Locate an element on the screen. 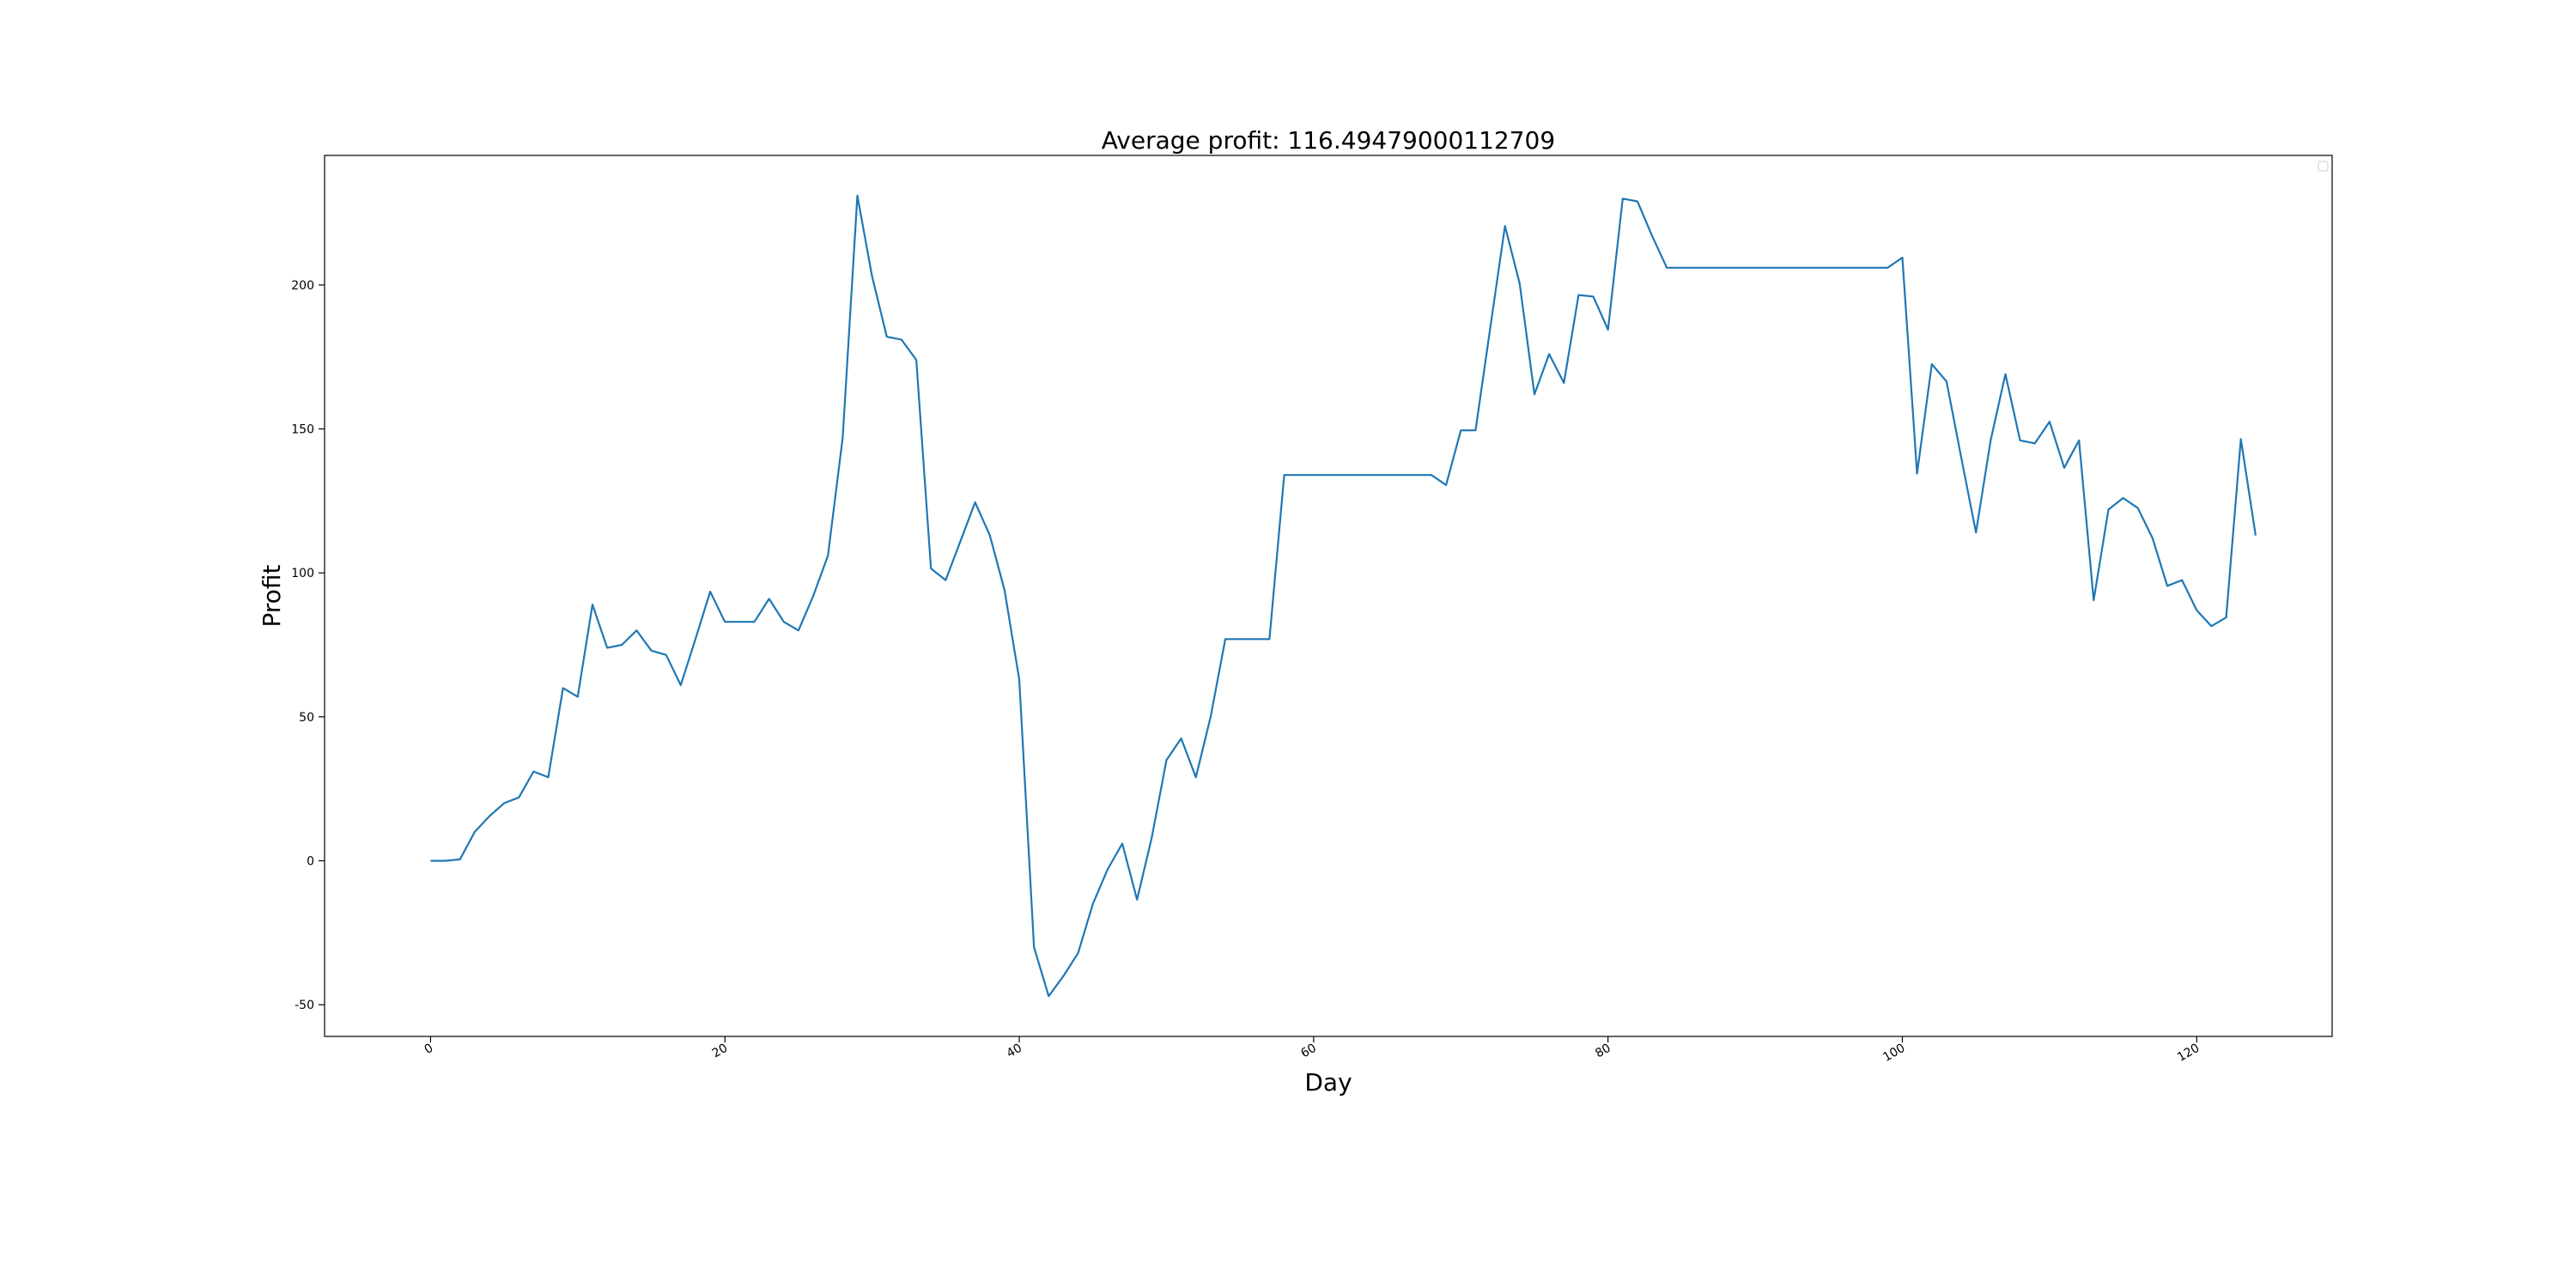  y-tick-label: 100 is located at coordinates (302, 574).